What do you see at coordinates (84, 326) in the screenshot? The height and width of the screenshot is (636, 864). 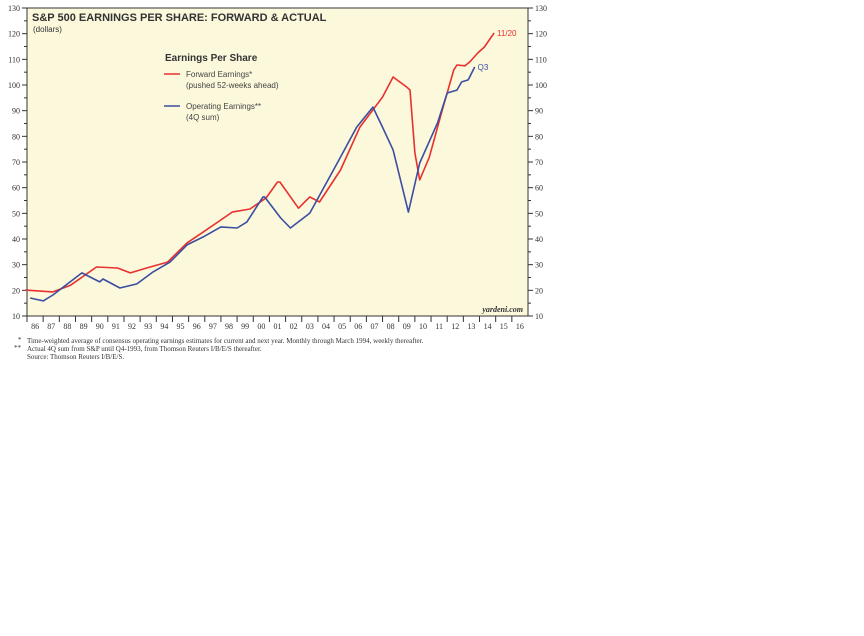 I see `x-tick-label: 89` at bounding box center [84, 326].